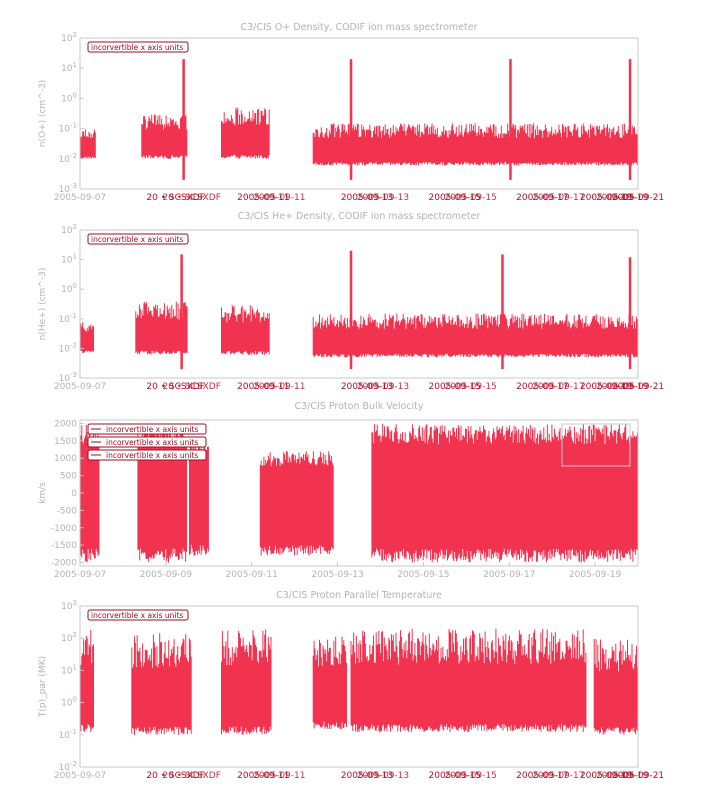 This screenshot has width=718, height=807. Describe the element at coordinates (68, 477) in the screenshot. I see `y-tick-label: 500` at that location.